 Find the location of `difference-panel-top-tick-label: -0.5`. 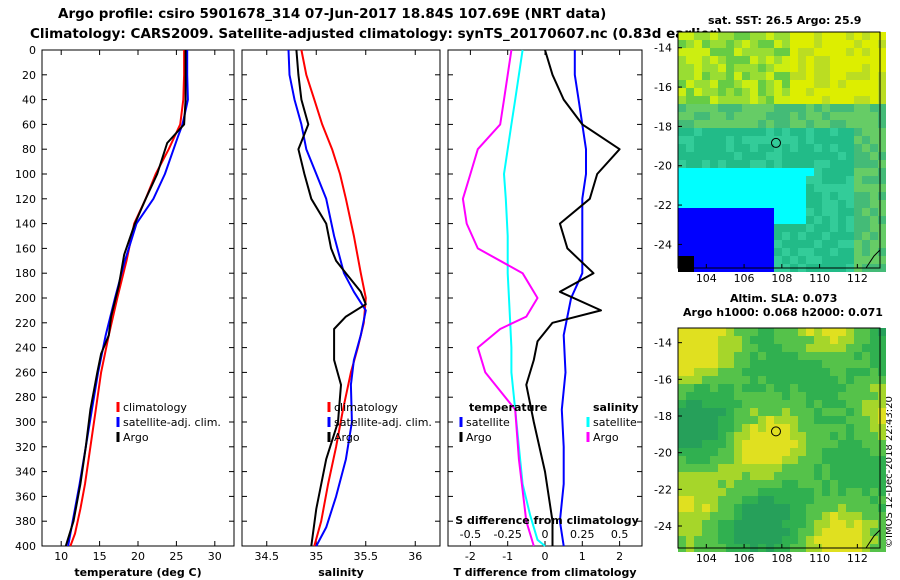

difference-panel-top-tick-label: -0.5 is located at coordinates (470, 534).